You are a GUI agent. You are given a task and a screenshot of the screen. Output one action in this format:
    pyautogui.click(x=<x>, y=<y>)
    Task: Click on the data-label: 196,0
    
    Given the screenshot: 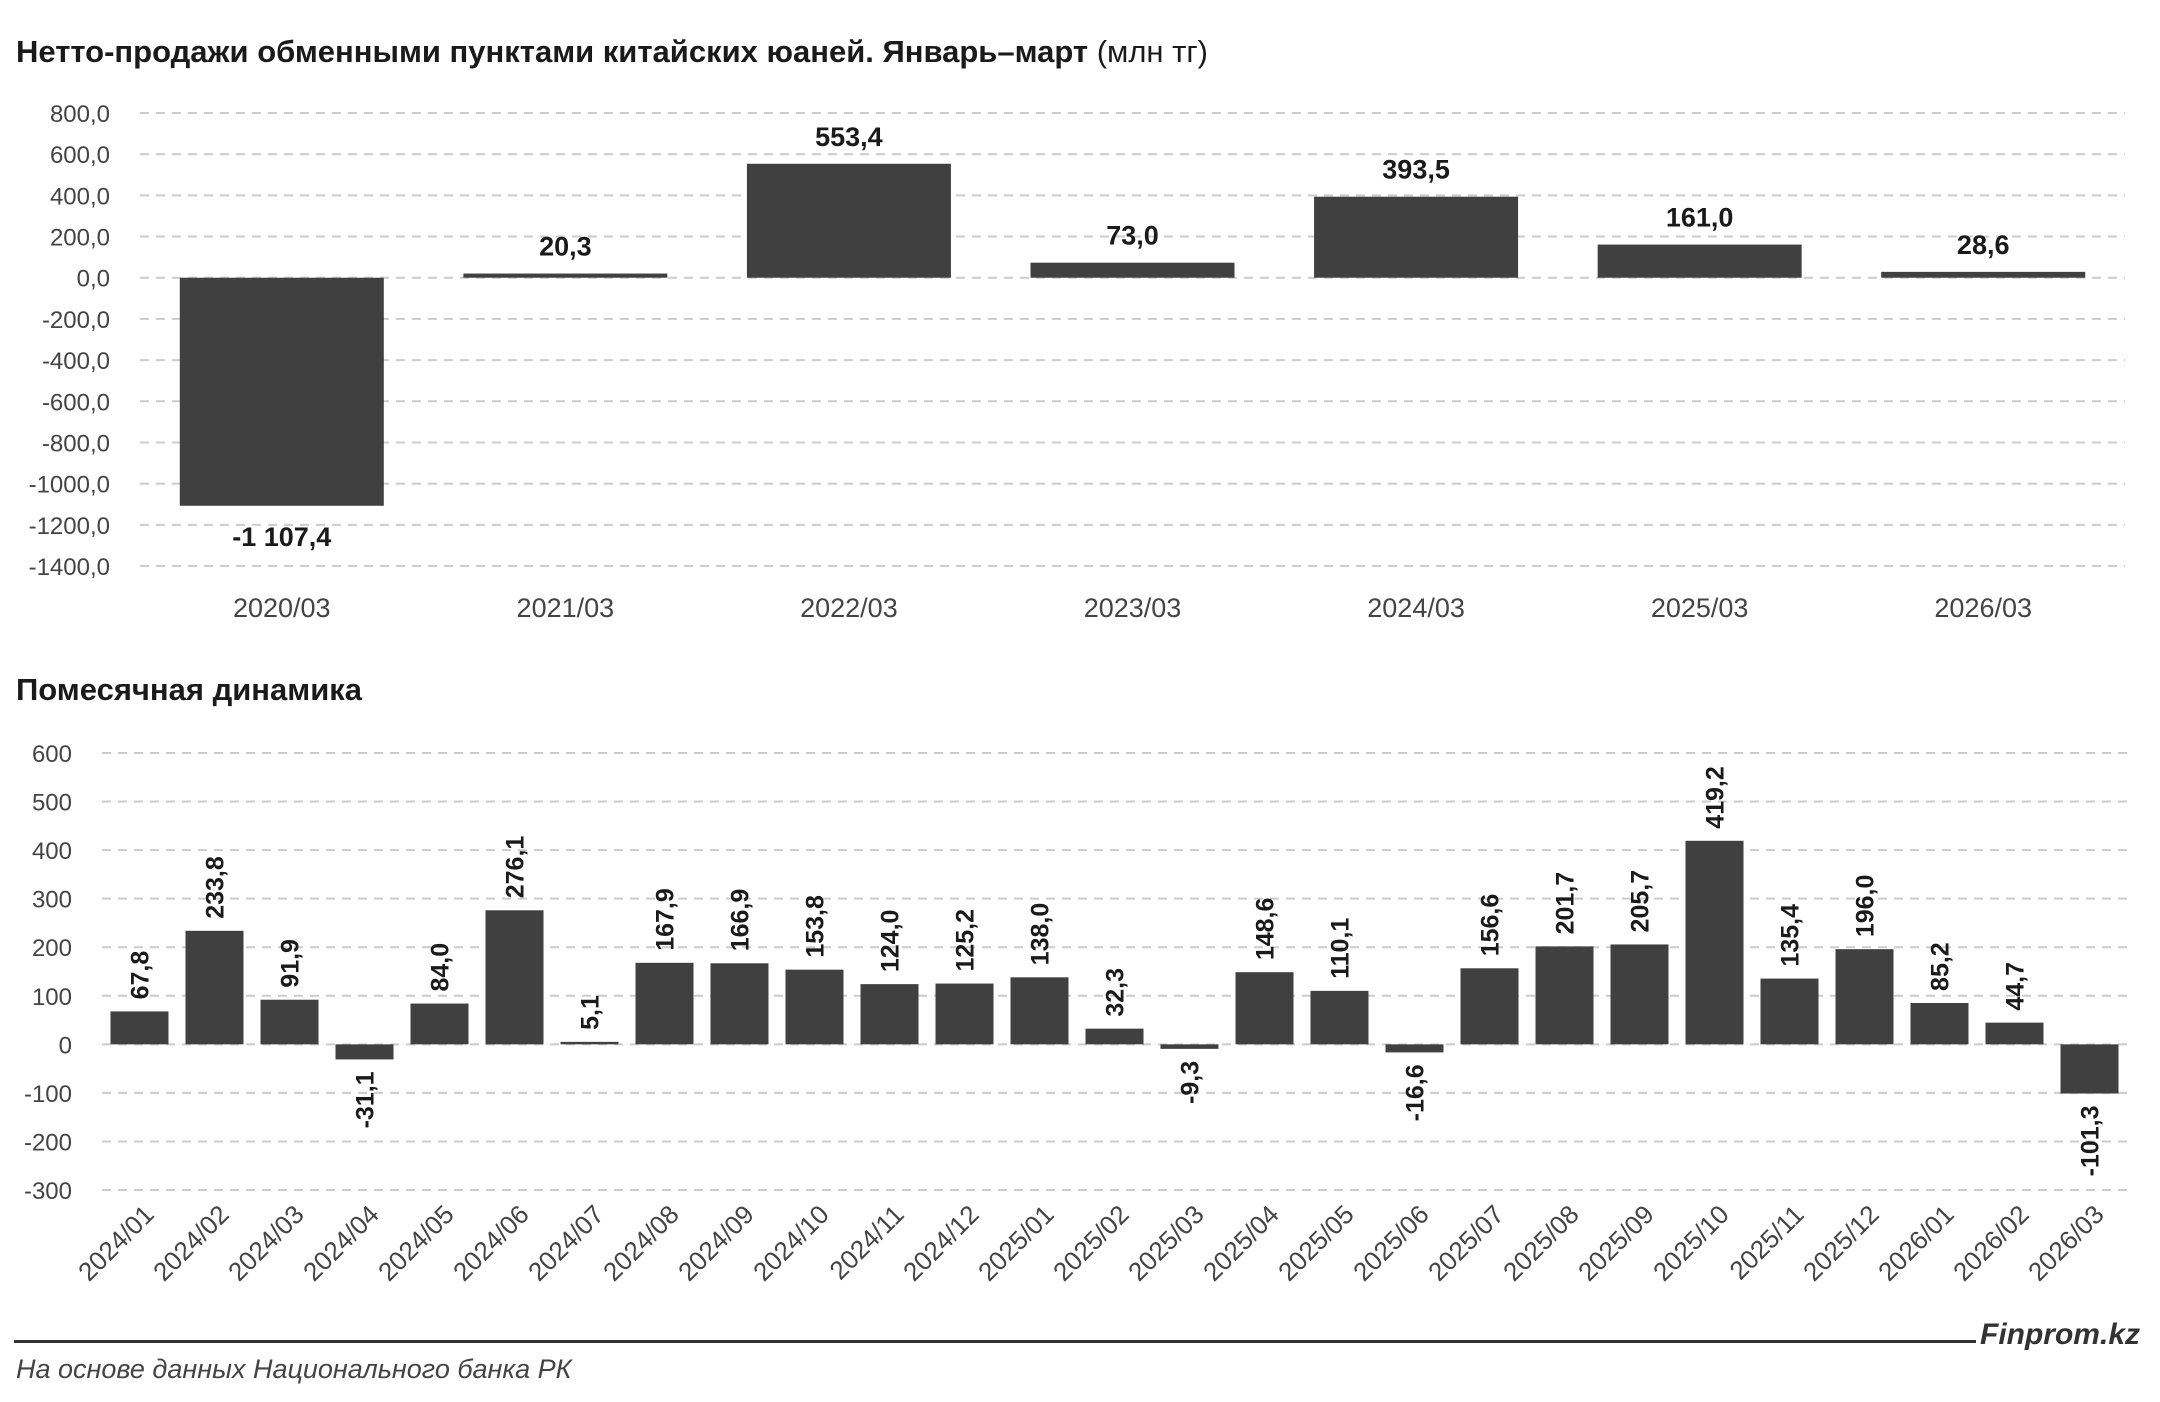 What is the action you would take?
    pyautogui.click(x=1866, y=906)
    